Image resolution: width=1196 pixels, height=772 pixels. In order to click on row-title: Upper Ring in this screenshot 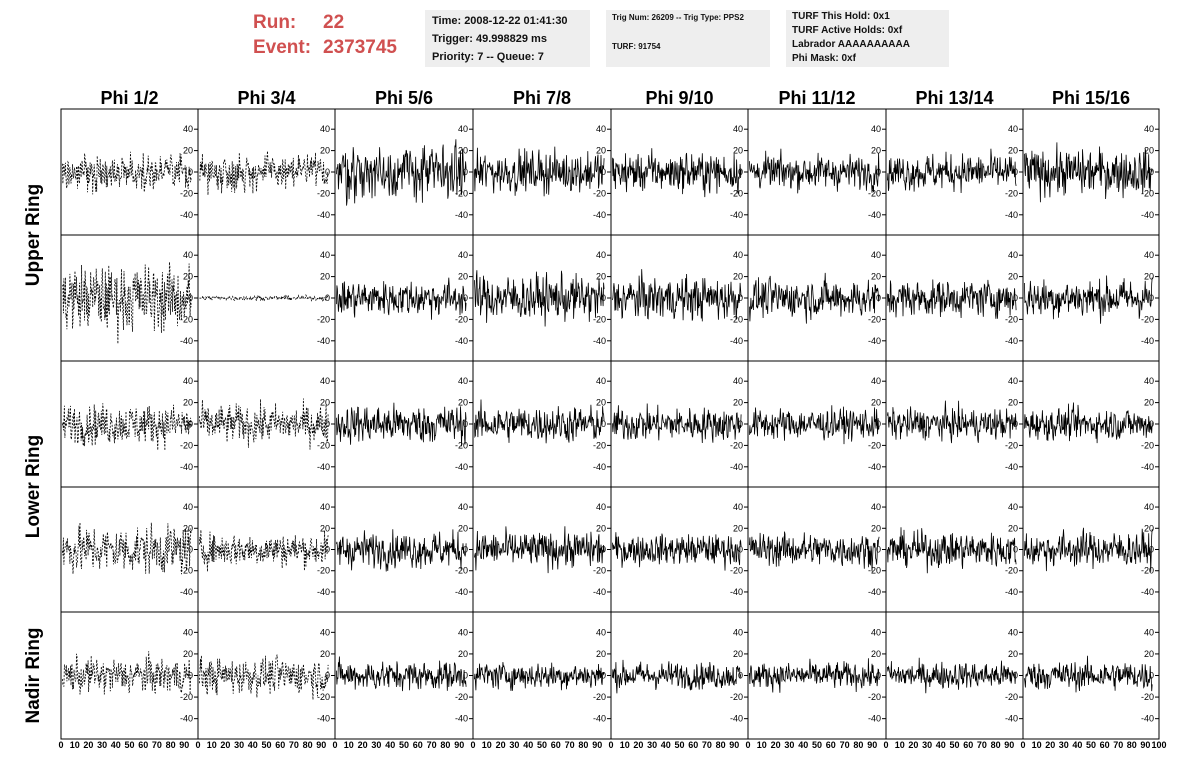, I will do `click(33, 235)`.